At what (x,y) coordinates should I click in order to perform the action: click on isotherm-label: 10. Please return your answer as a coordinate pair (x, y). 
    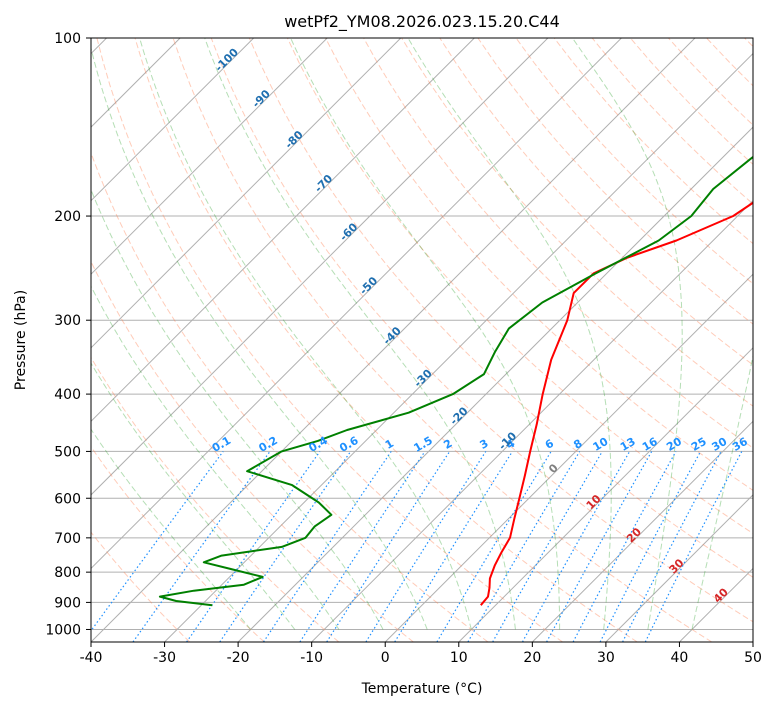
    Looking at the image, I should click on (594, 502).